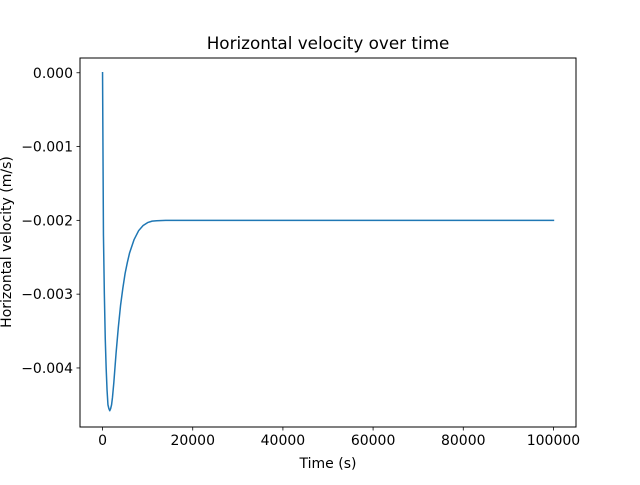 This screenshot has width=640, height=485. What do you see at coordinates (102, 441) in the screenshot?
I see `x-tick-label: 0` at bounding box center [102, 441].